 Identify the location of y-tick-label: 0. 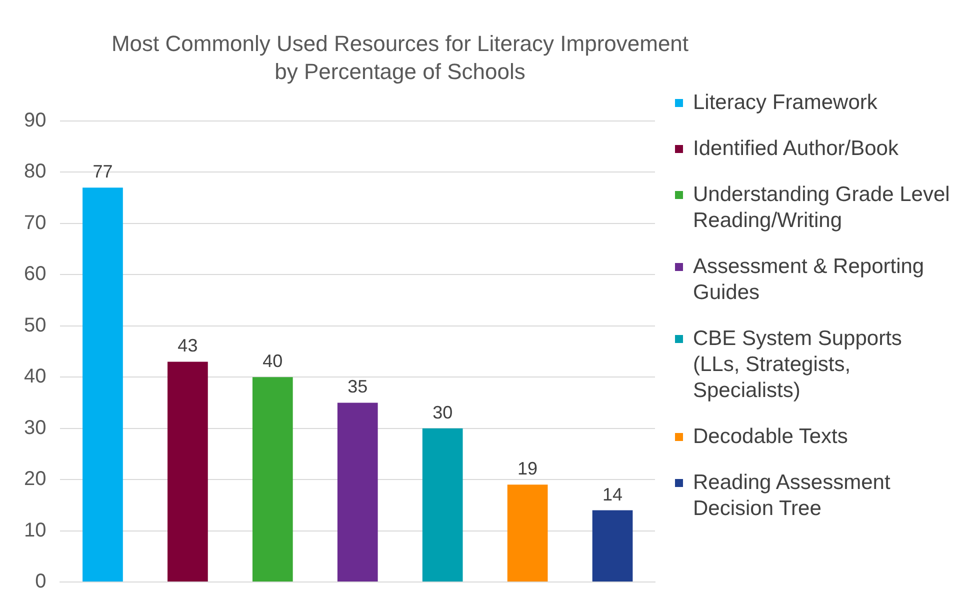
(40, 581).